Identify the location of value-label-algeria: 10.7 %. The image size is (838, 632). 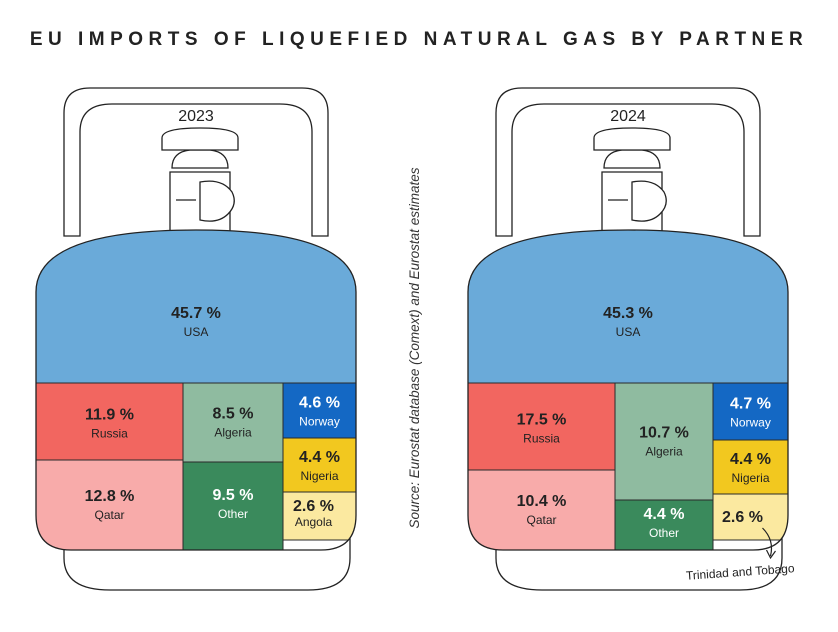
(664, 433).